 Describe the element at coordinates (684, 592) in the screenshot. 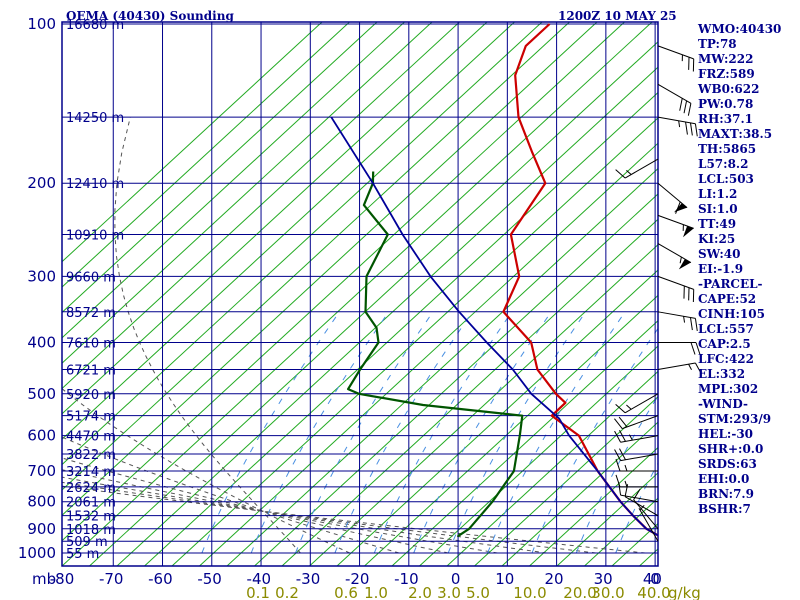

I see `mixing-ratio-unit: g/kg` at that location.